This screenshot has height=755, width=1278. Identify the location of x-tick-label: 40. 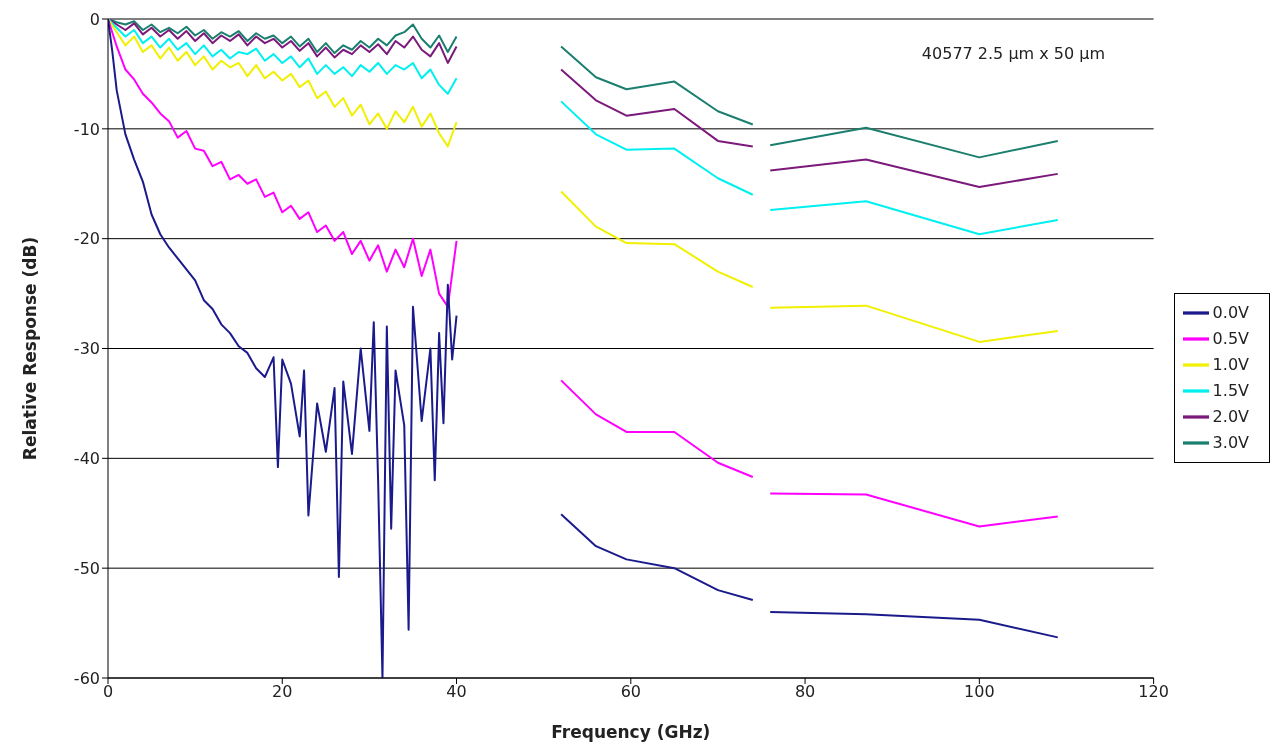
(456, 692).